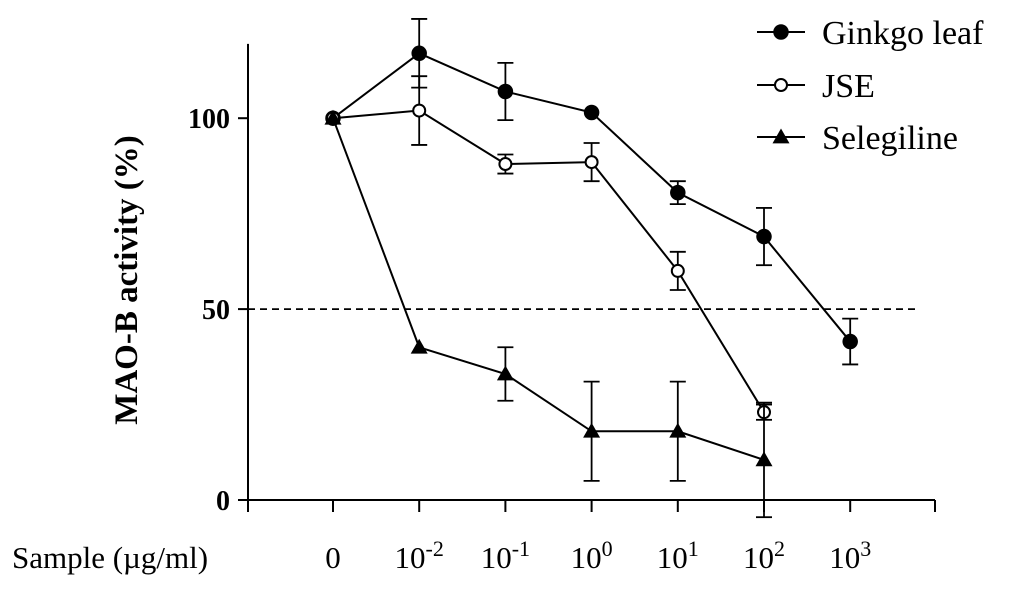 The image size is (1024, 590). What do you see at coordinates (903, 33) in the screenshot?
I see `legend-label: Ginkgo leaf` at bounding box center [903, 33].